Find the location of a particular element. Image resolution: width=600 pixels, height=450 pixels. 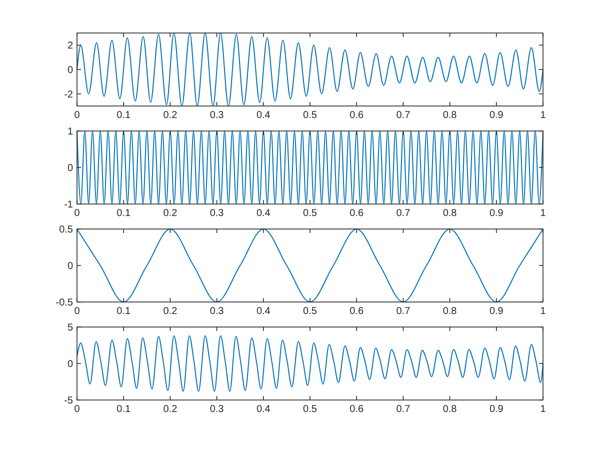

y-tick-label: 0.5 is located at coordinates (66, 230).